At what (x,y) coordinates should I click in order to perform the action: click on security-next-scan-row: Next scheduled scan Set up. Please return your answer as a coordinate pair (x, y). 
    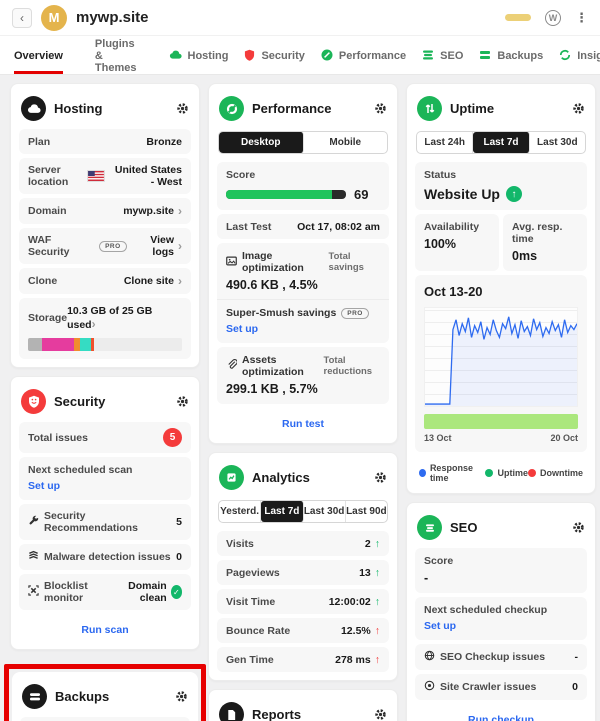
    Looking at the image, I should click on (105, 478).